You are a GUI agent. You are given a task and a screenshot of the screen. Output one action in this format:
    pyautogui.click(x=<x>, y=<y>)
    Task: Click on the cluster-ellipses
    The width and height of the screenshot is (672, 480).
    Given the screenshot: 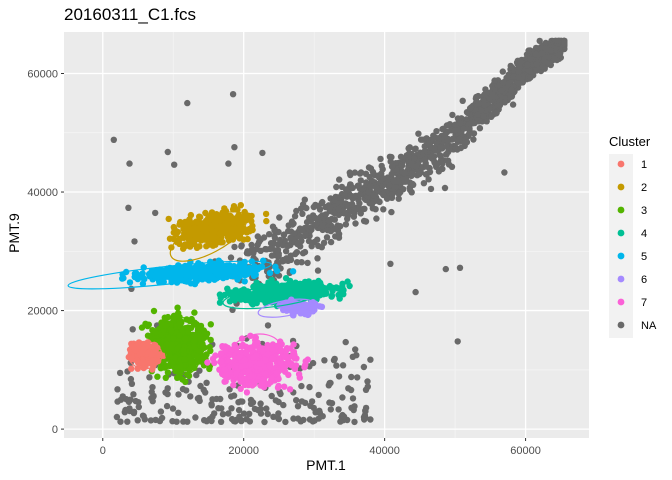 What is the action you would take?
    pyautogui.click(x=198, y=297)
    